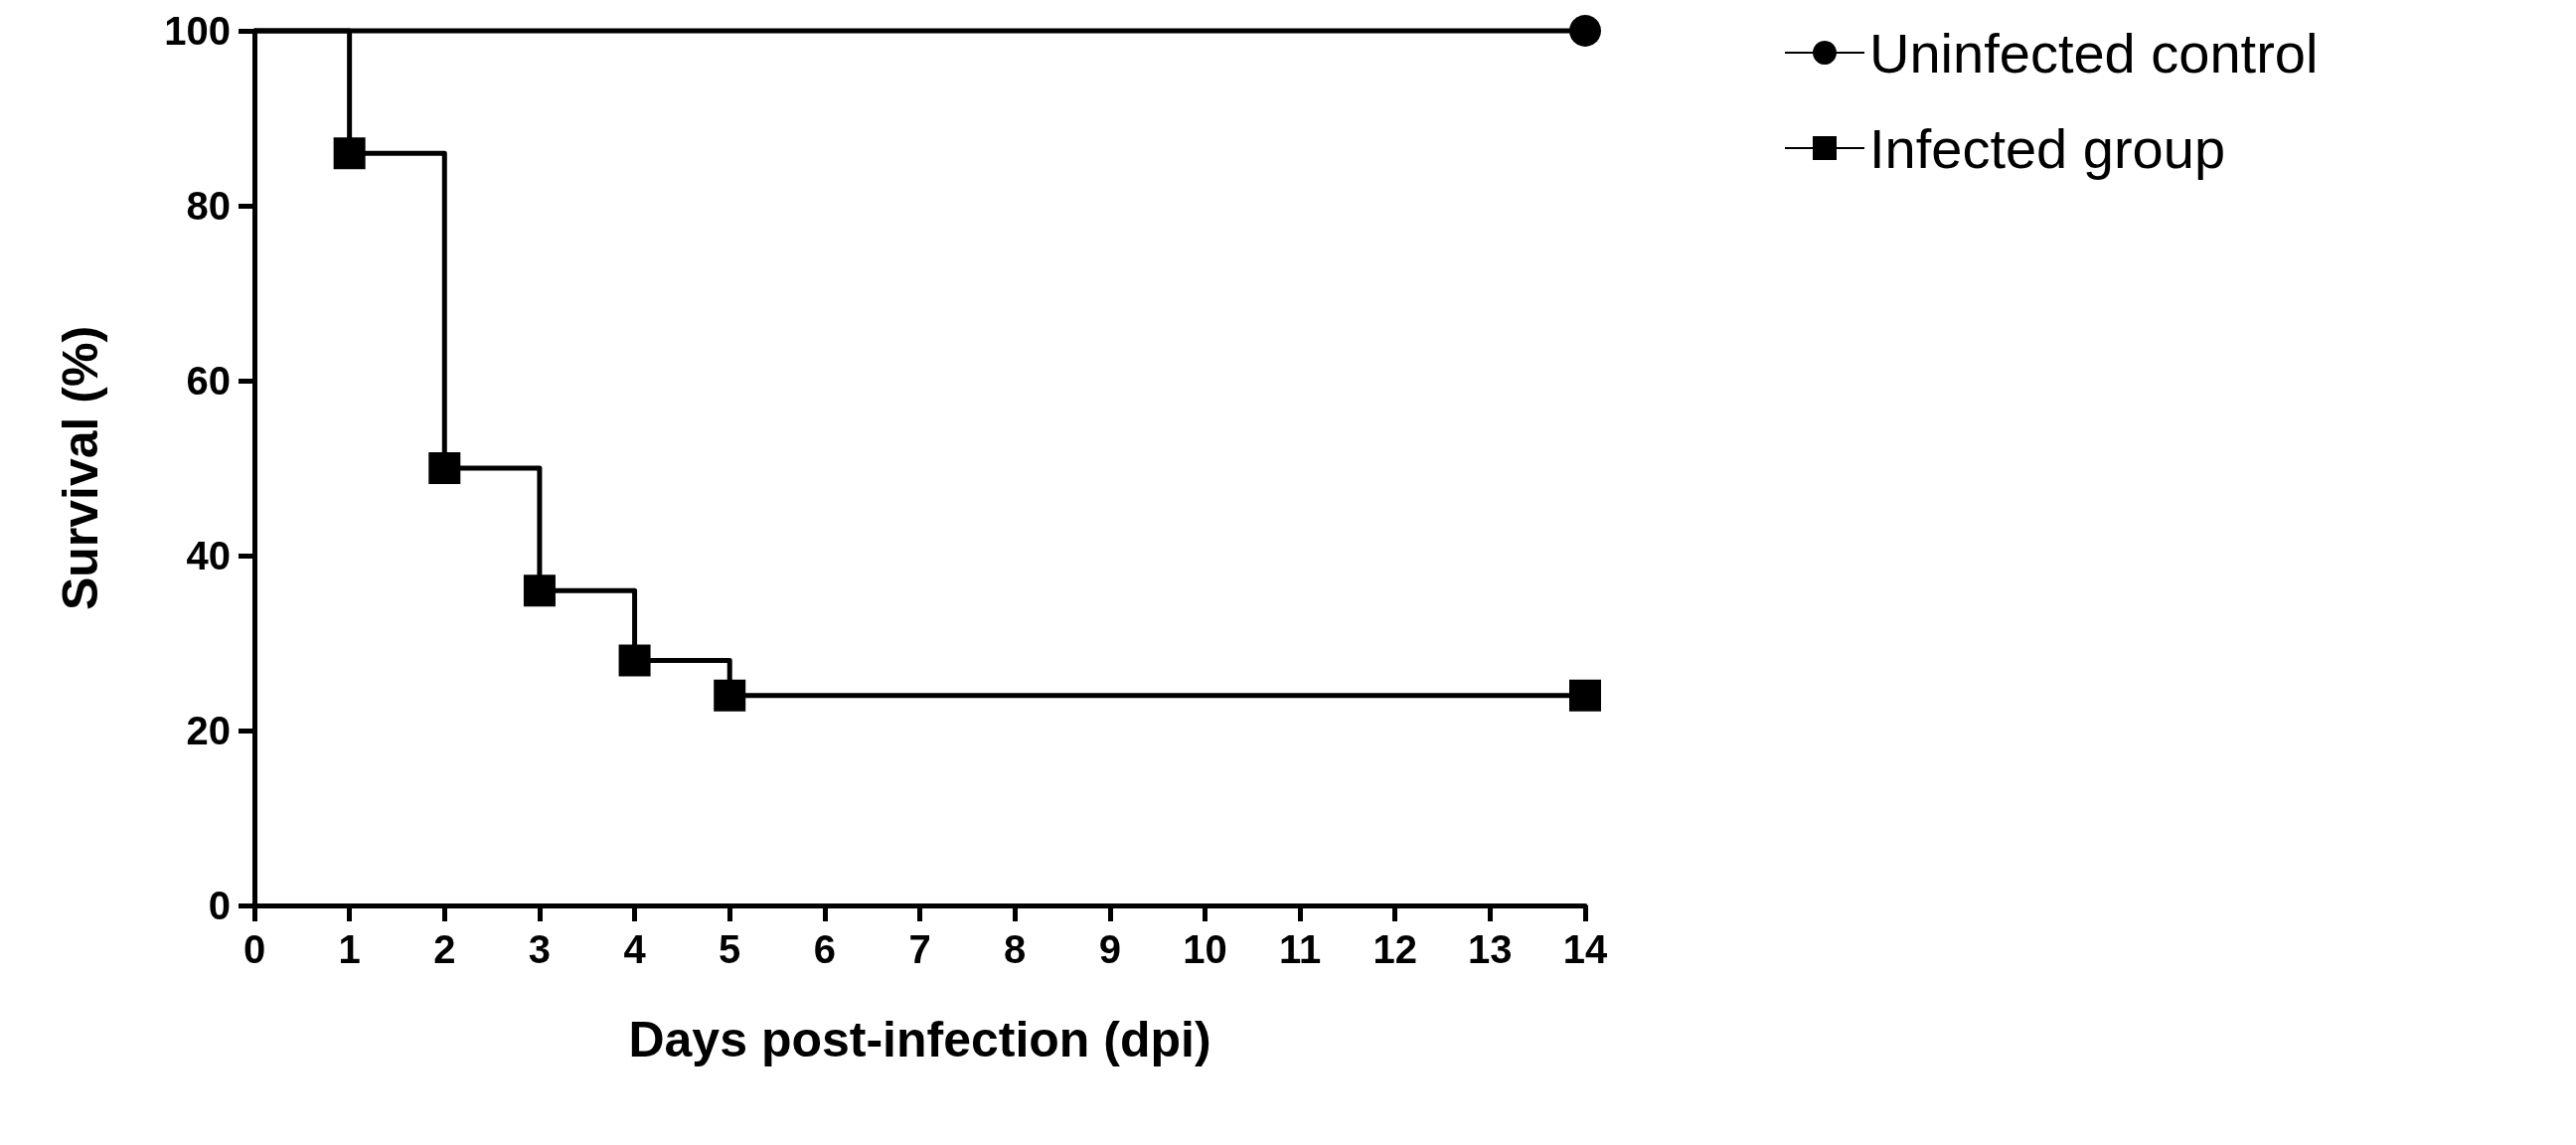 The image size is (2576, 1145). Describe the element at coordinates (1490, 949) in the screenshot. I see `x-tick-label: 13` at that location.